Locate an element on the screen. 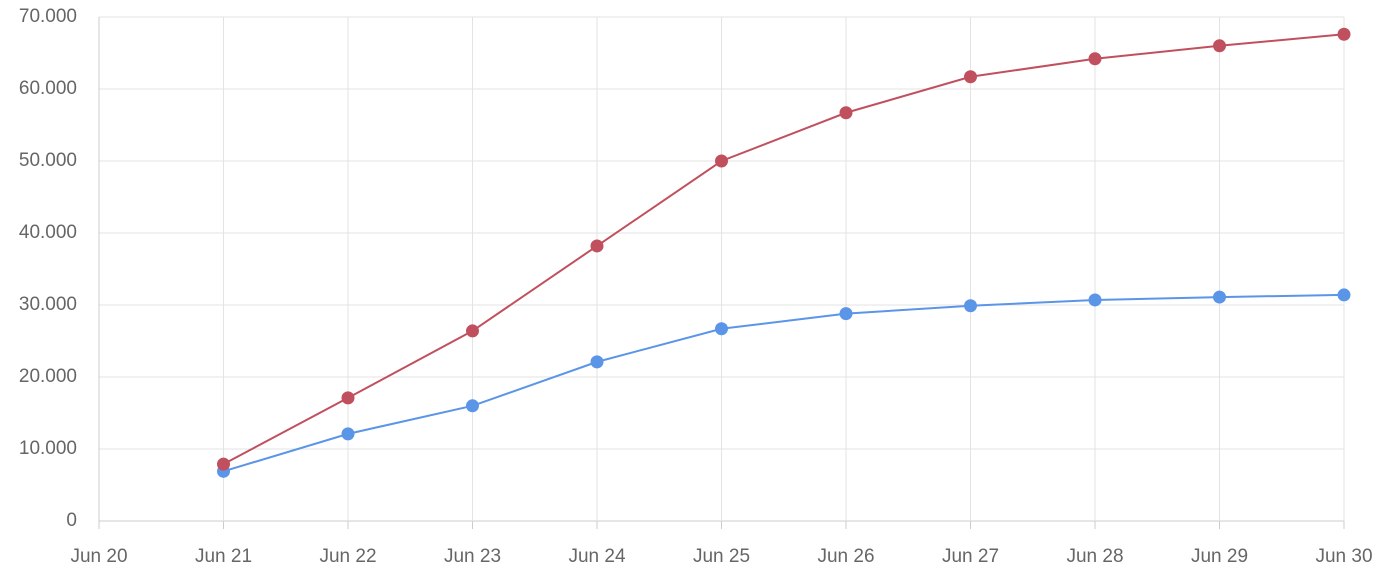 Image resolution: width=1390 pixels, height=580 pixels. x-tick-label: Jun 20 is located at coordinates (98, 556).